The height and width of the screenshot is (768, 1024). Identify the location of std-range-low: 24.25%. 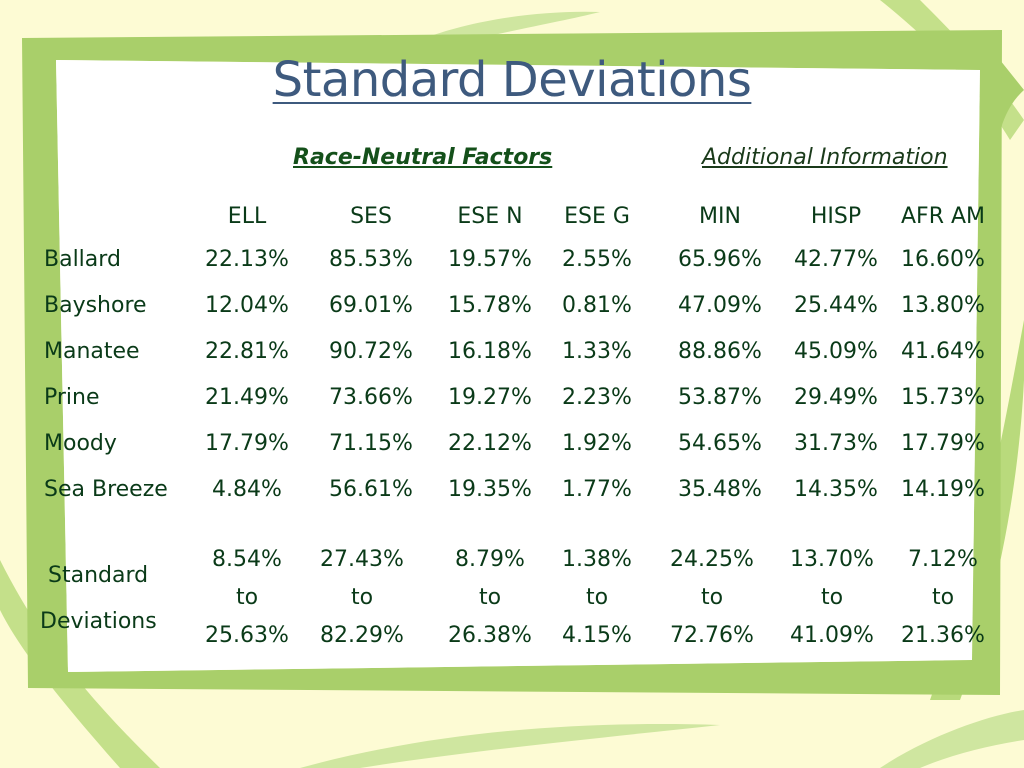
(712, 559).